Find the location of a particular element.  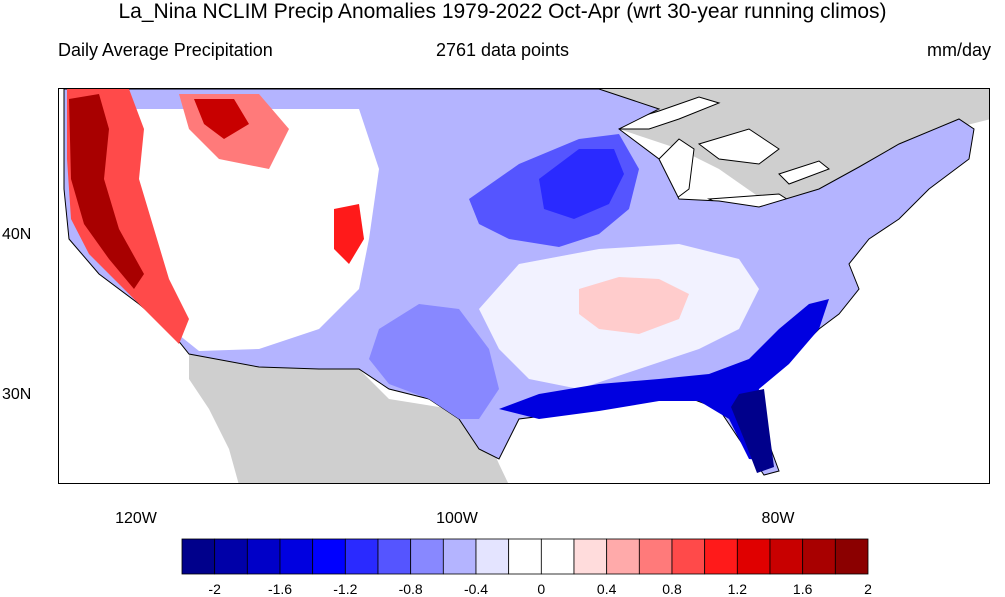

colorbar-tick-label: 1.2 is located at coordinates (737, 589).